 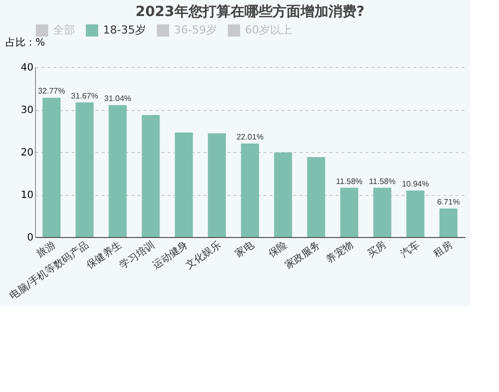 I want to click on x-tick-label: 买房, so click(x=377, y=249).